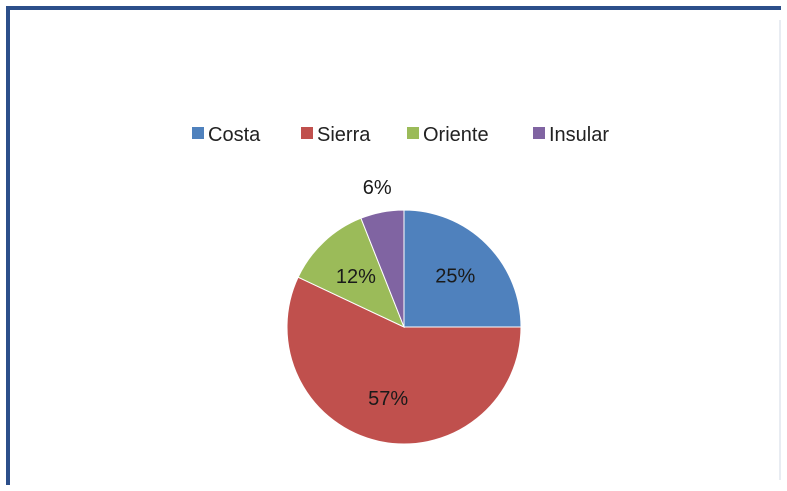 The height and width of the screenshot is (491, 787). Describe the element at coordinates (356, 277) in the screenshot. I see `data-label-oriente: 12%` at that location.